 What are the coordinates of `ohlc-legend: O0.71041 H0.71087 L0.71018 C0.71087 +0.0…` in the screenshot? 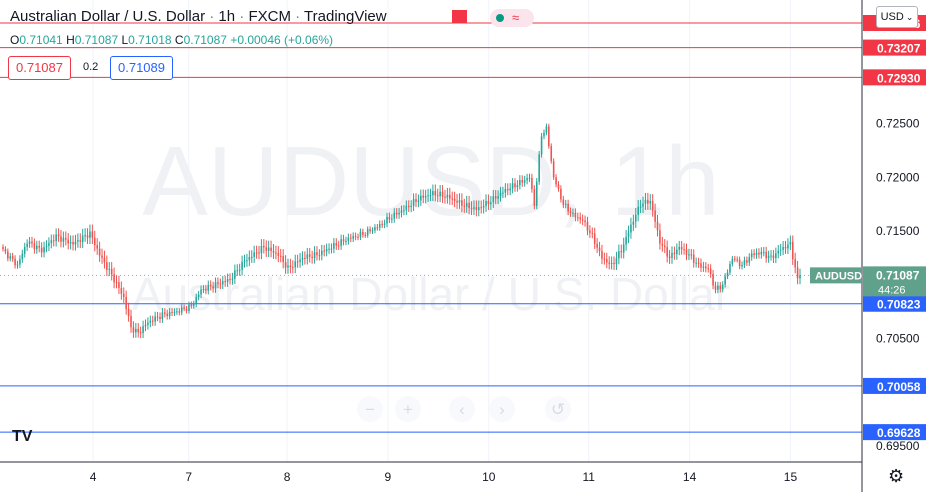 It's located at (171, 40).